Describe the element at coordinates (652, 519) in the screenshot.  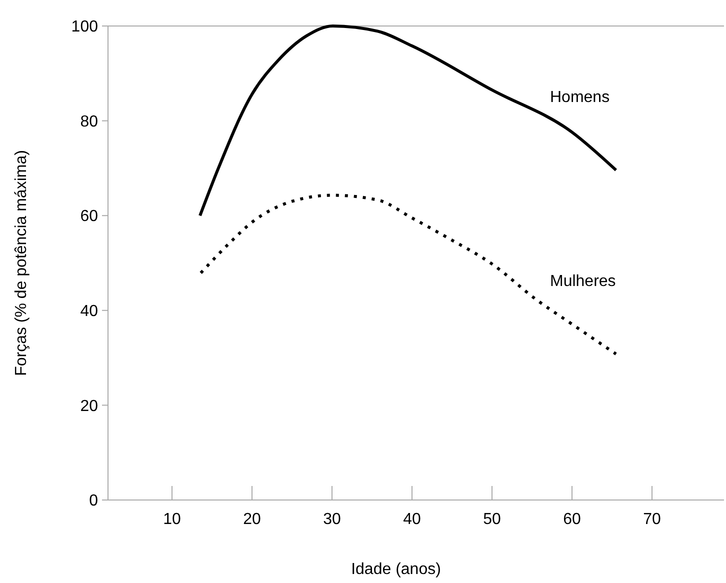
I see `x-tick-label: 70` at that location.